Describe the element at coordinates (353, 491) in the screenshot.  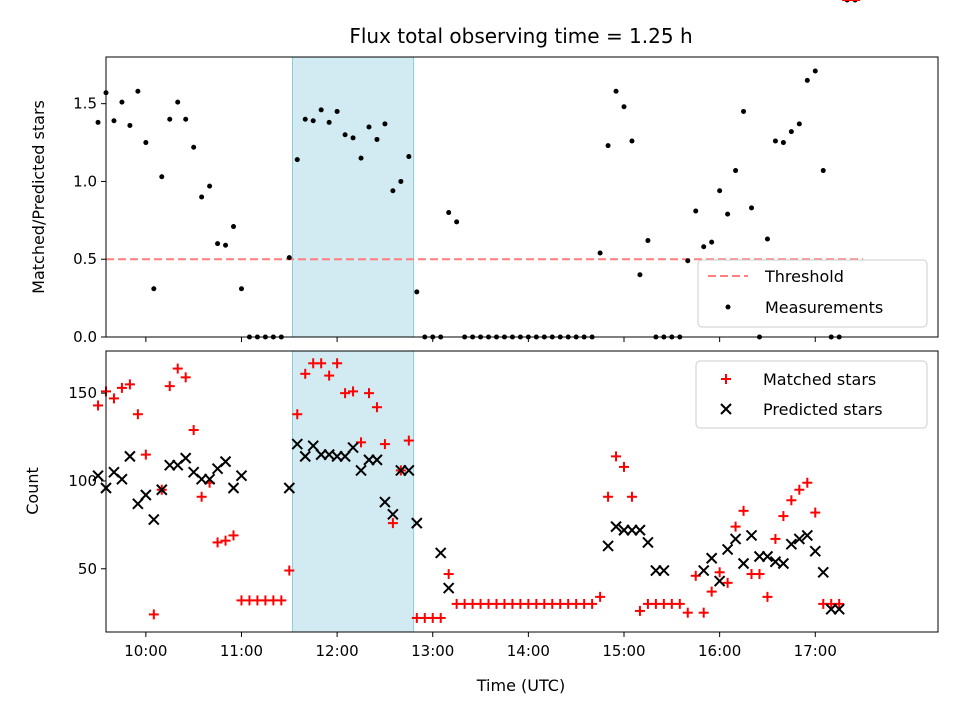
I see `shaded-interval-bottom` at that location.